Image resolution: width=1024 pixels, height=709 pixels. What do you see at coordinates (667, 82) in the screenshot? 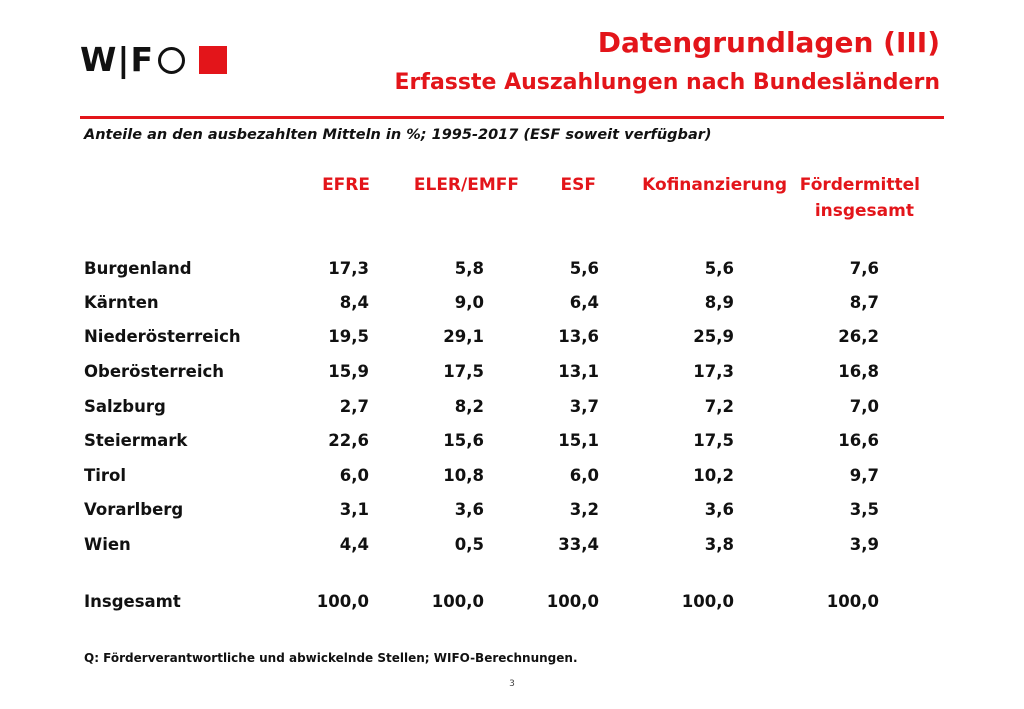
I see `page-subtitle: Erfasste Auszahlungen nach Bundesländern` at bounding box center [667, 82].